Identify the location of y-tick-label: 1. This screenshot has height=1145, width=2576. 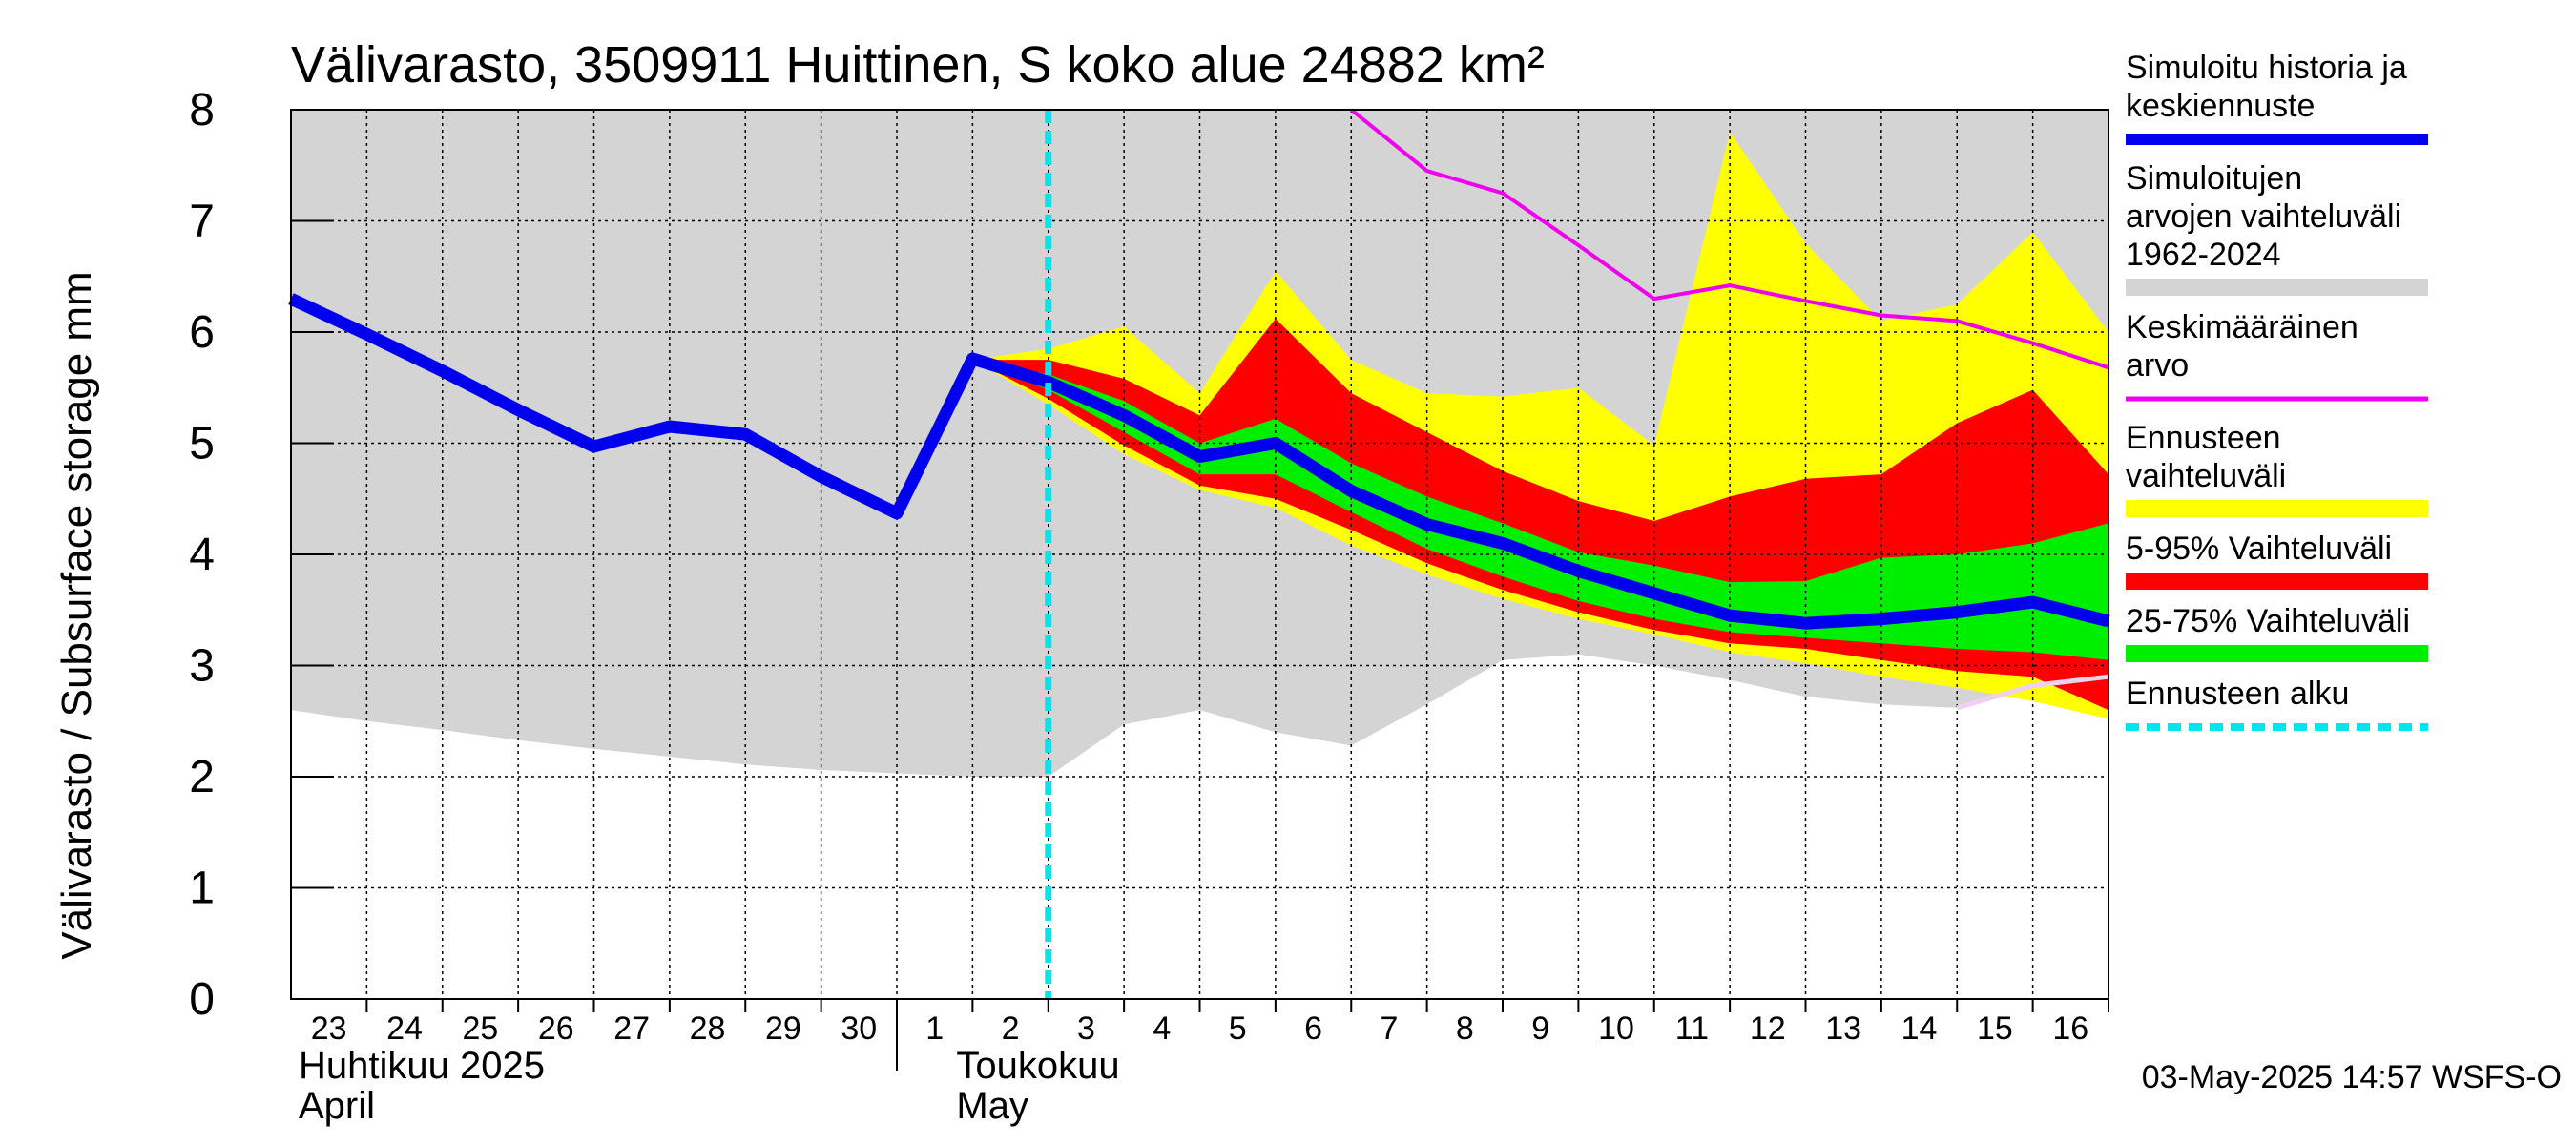
(202, 889).